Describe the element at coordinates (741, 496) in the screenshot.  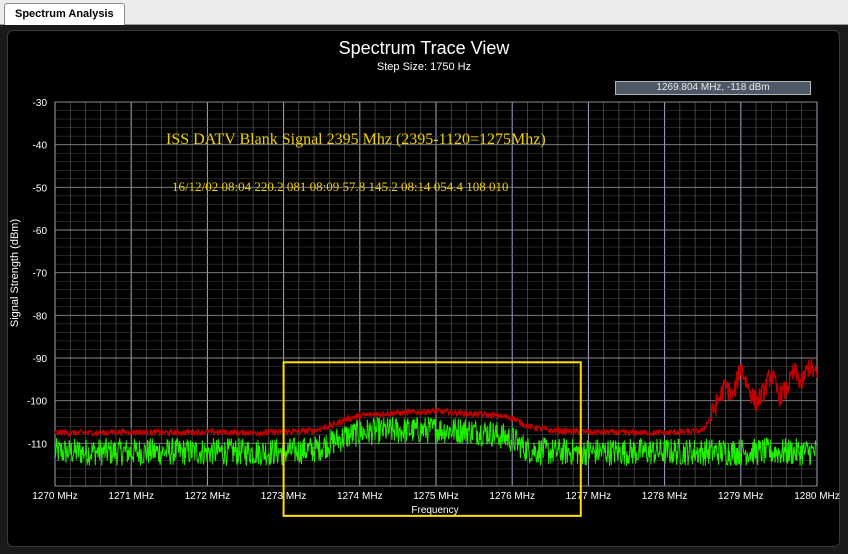
I see `x-tick-label: 1279 MHz` at that location.